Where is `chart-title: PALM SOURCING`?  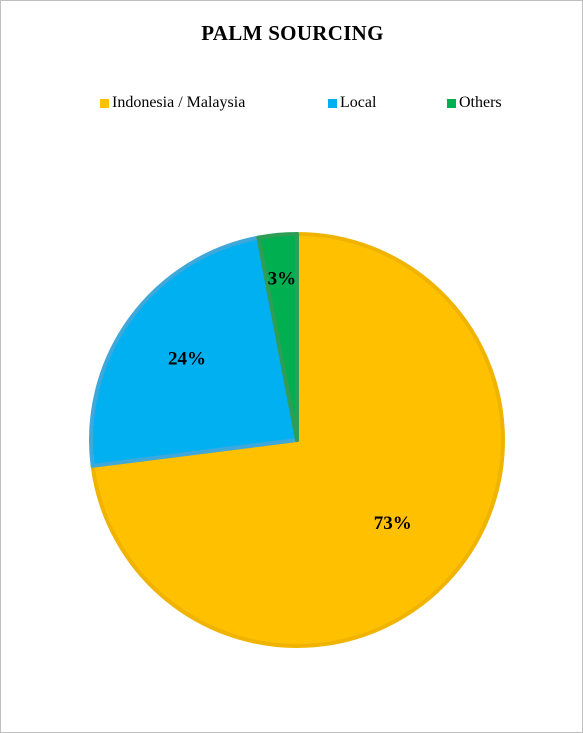 chart-title: PALM SOURCING is located at coordinates (292, 33).